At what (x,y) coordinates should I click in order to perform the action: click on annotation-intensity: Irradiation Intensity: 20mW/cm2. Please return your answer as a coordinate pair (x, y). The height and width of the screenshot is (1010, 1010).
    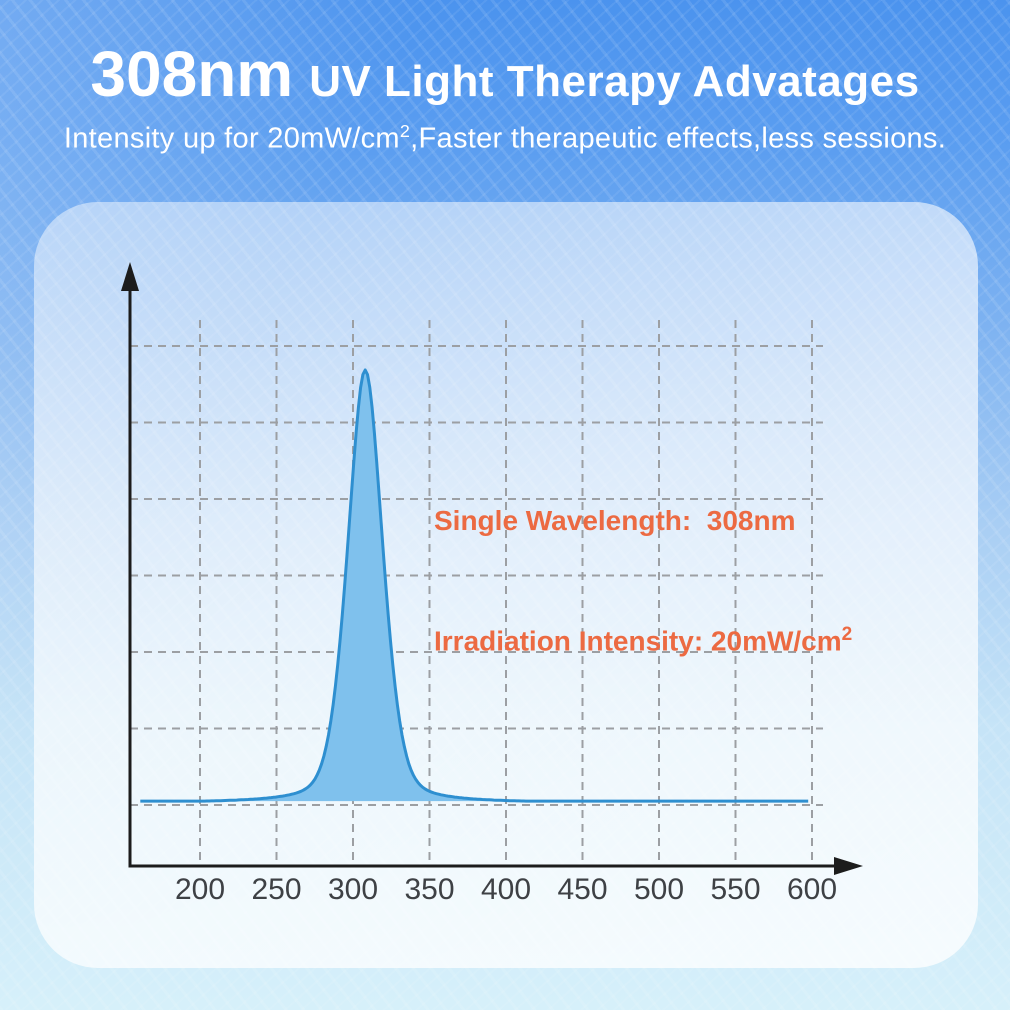
    Looking at the image, I should click on (643, 638).